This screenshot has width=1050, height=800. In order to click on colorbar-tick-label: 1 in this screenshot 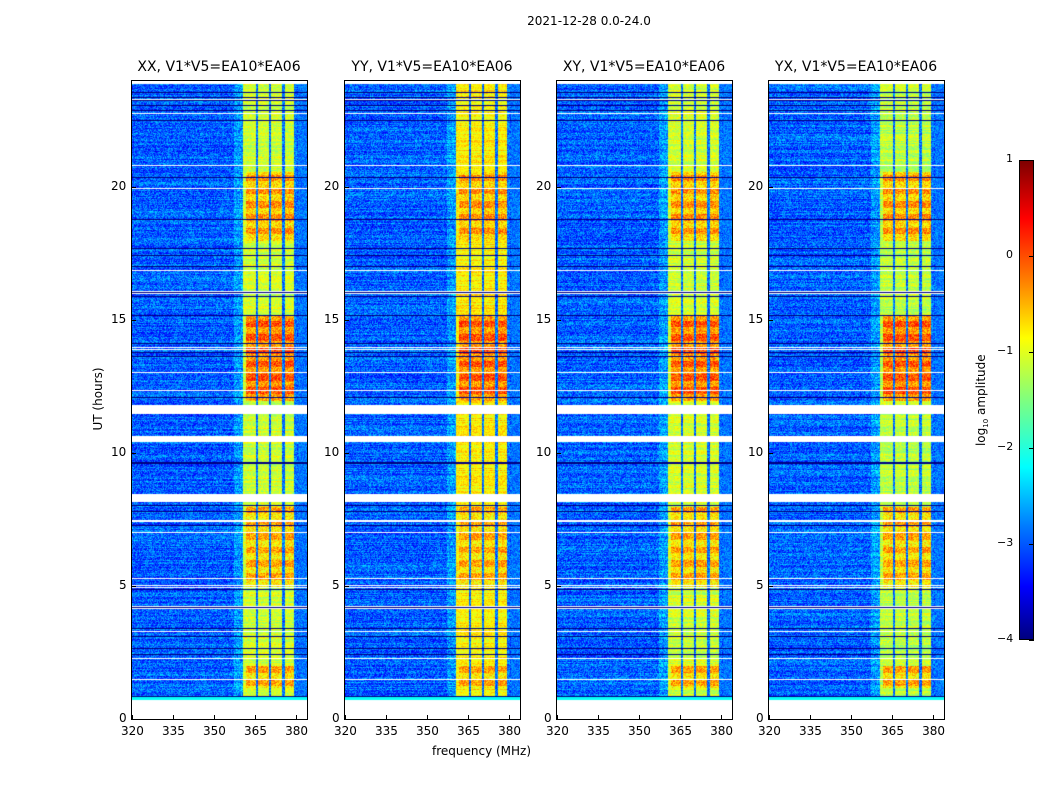, I will do `click(1009, 158)`.